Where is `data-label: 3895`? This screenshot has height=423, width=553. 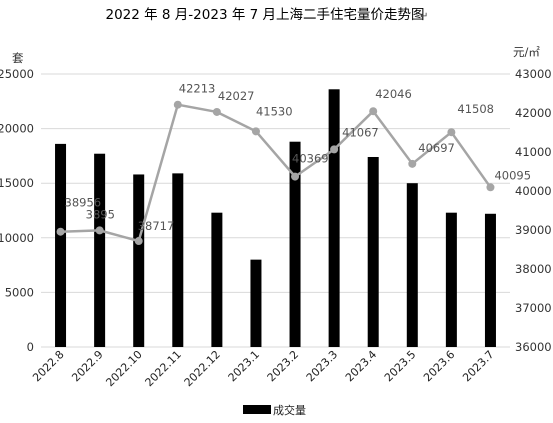
data-label: 3895 is located at coordinates (100, 214).